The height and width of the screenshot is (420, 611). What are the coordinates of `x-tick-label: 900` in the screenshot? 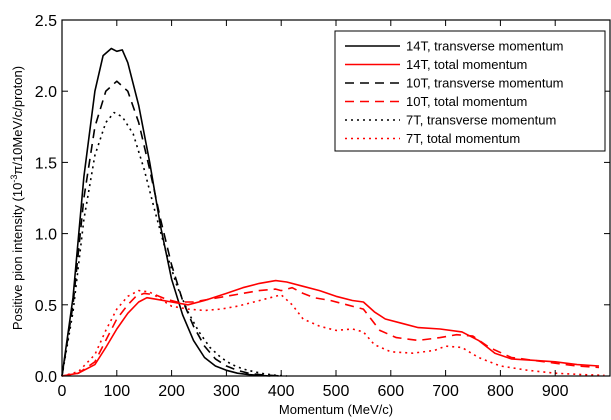 It's located at (555, 391).